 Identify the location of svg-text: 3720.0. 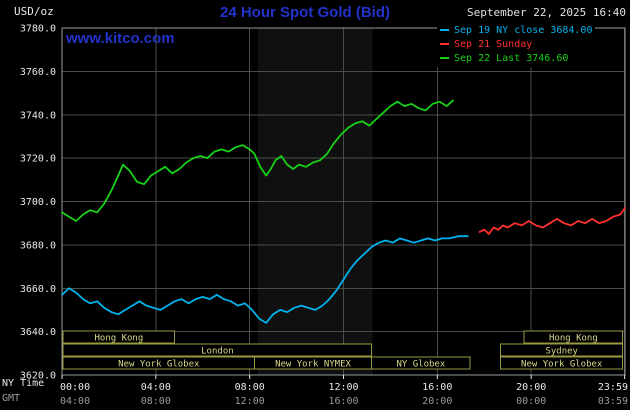
(38, 159).